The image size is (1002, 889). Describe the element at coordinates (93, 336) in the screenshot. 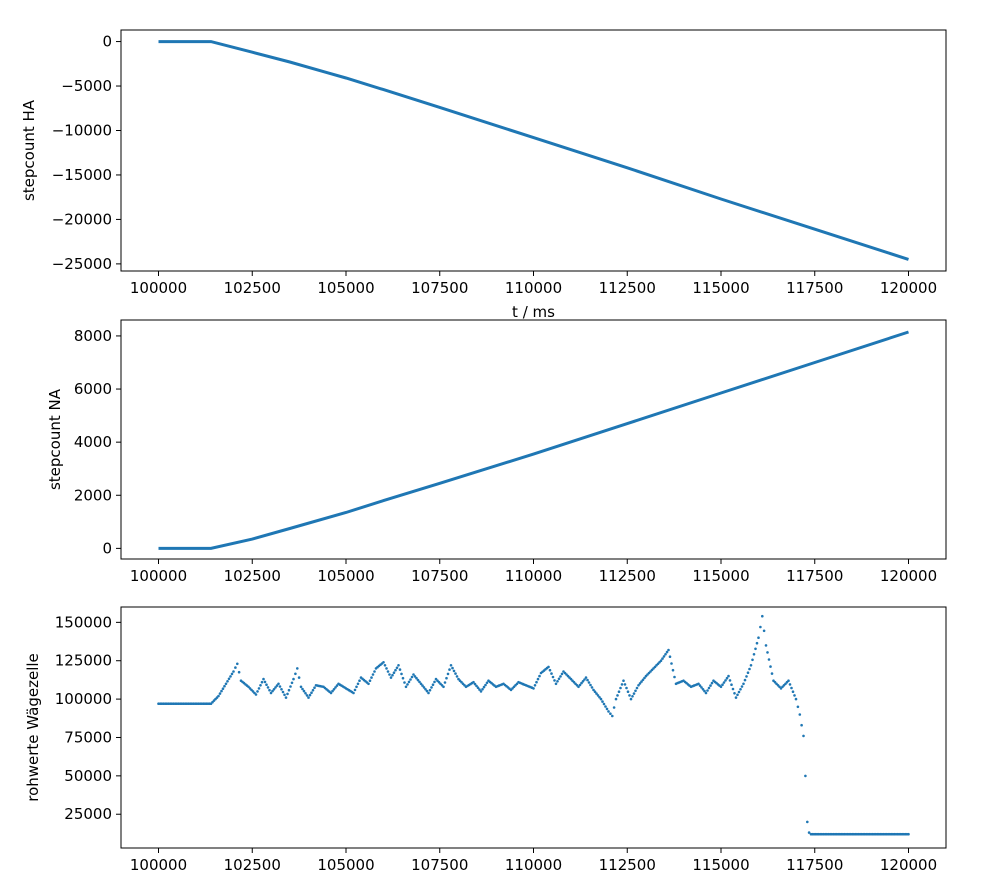

I see `y-tick-label: 8000` at that location.